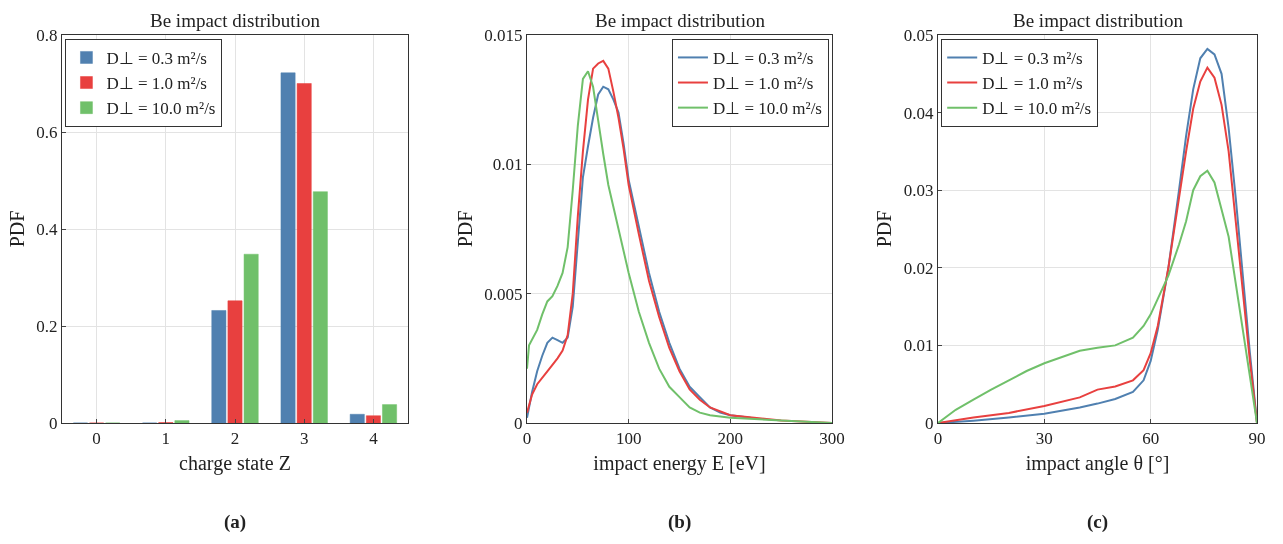  What do you see at coordinates (1151, 439) in the screenshot?
I see `x-tick-label: 60` at bounding box center [1151, 439].